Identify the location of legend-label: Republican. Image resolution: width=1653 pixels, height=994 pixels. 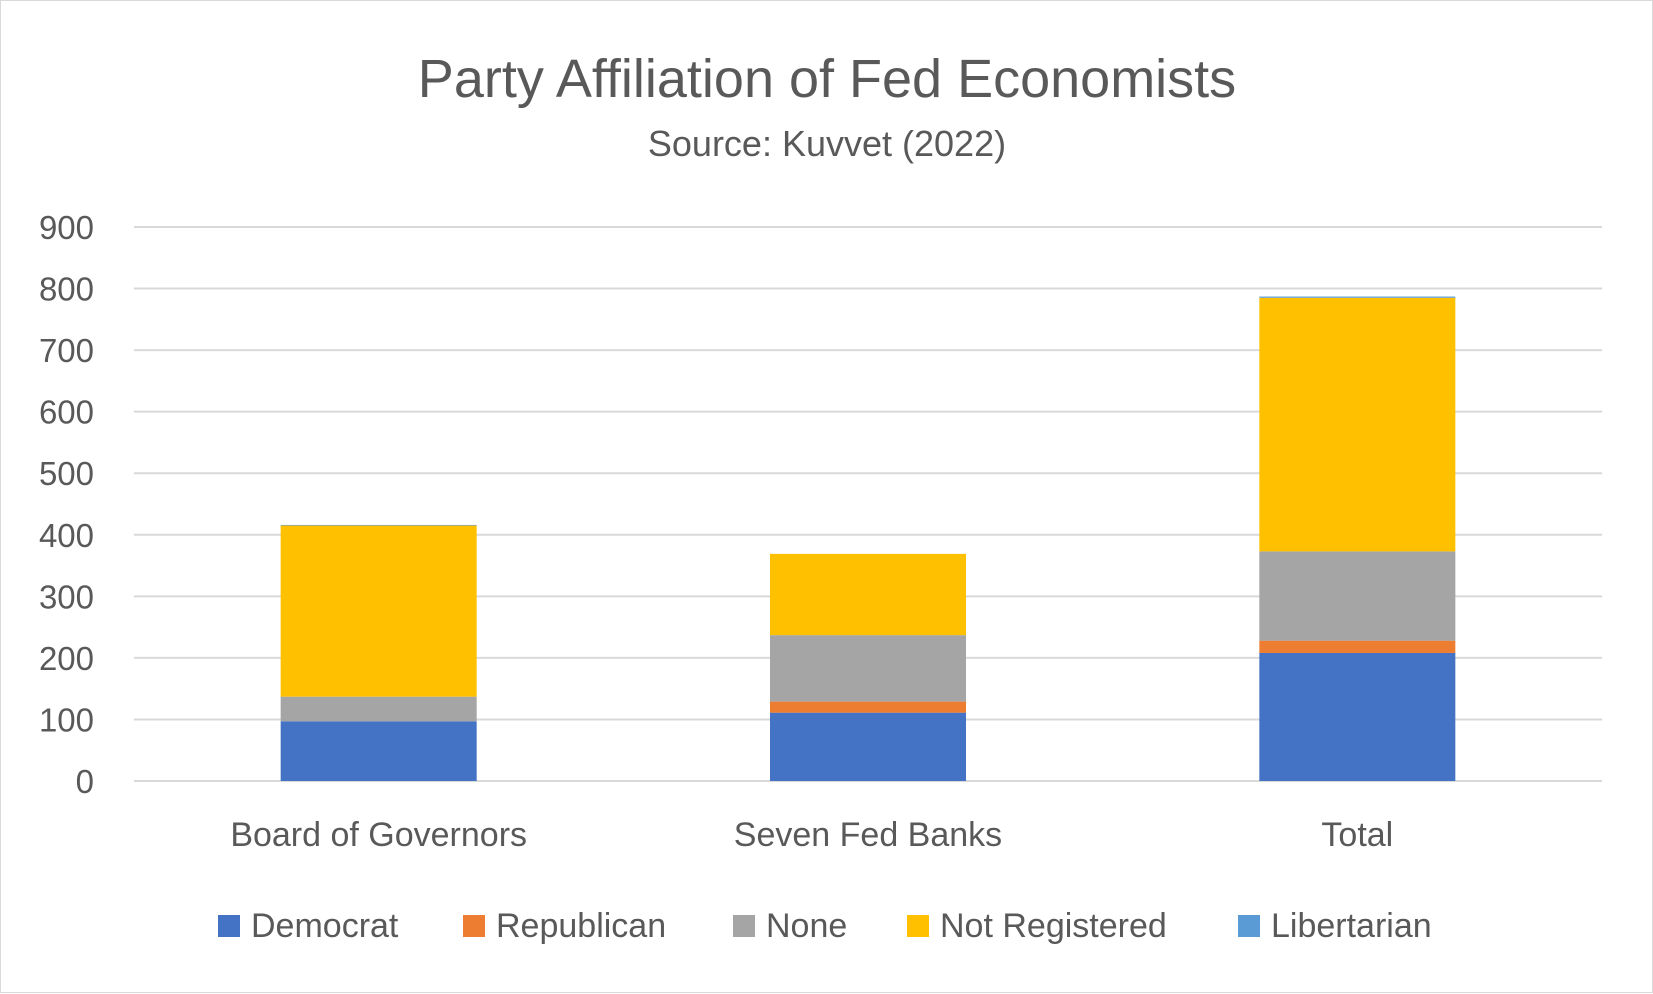
(581, 926).